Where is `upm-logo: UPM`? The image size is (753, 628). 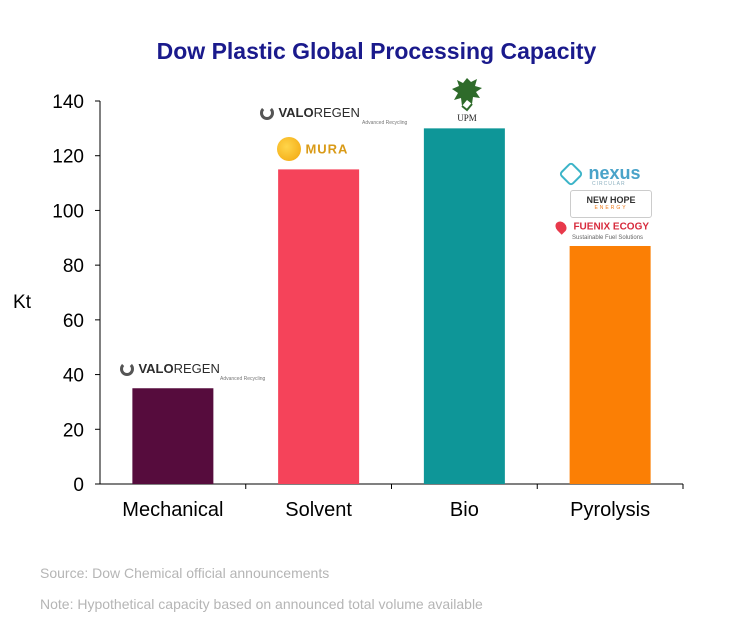 upm-logo: UPM is located at coordinates (467, 99).